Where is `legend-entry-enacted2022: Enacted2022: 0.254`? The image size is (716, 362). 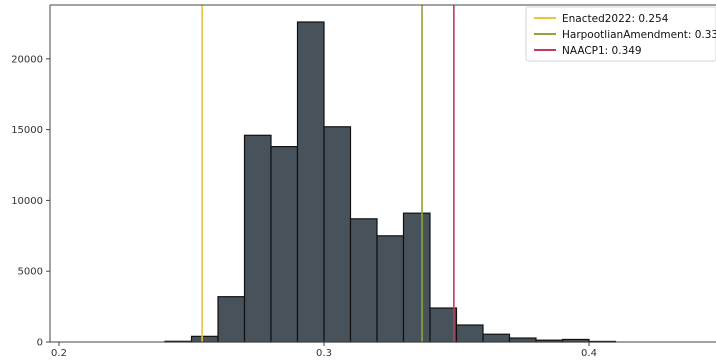
legend-entry-enacted2022: Enacted2022: 0.254 is located at coordinates (601, 19).